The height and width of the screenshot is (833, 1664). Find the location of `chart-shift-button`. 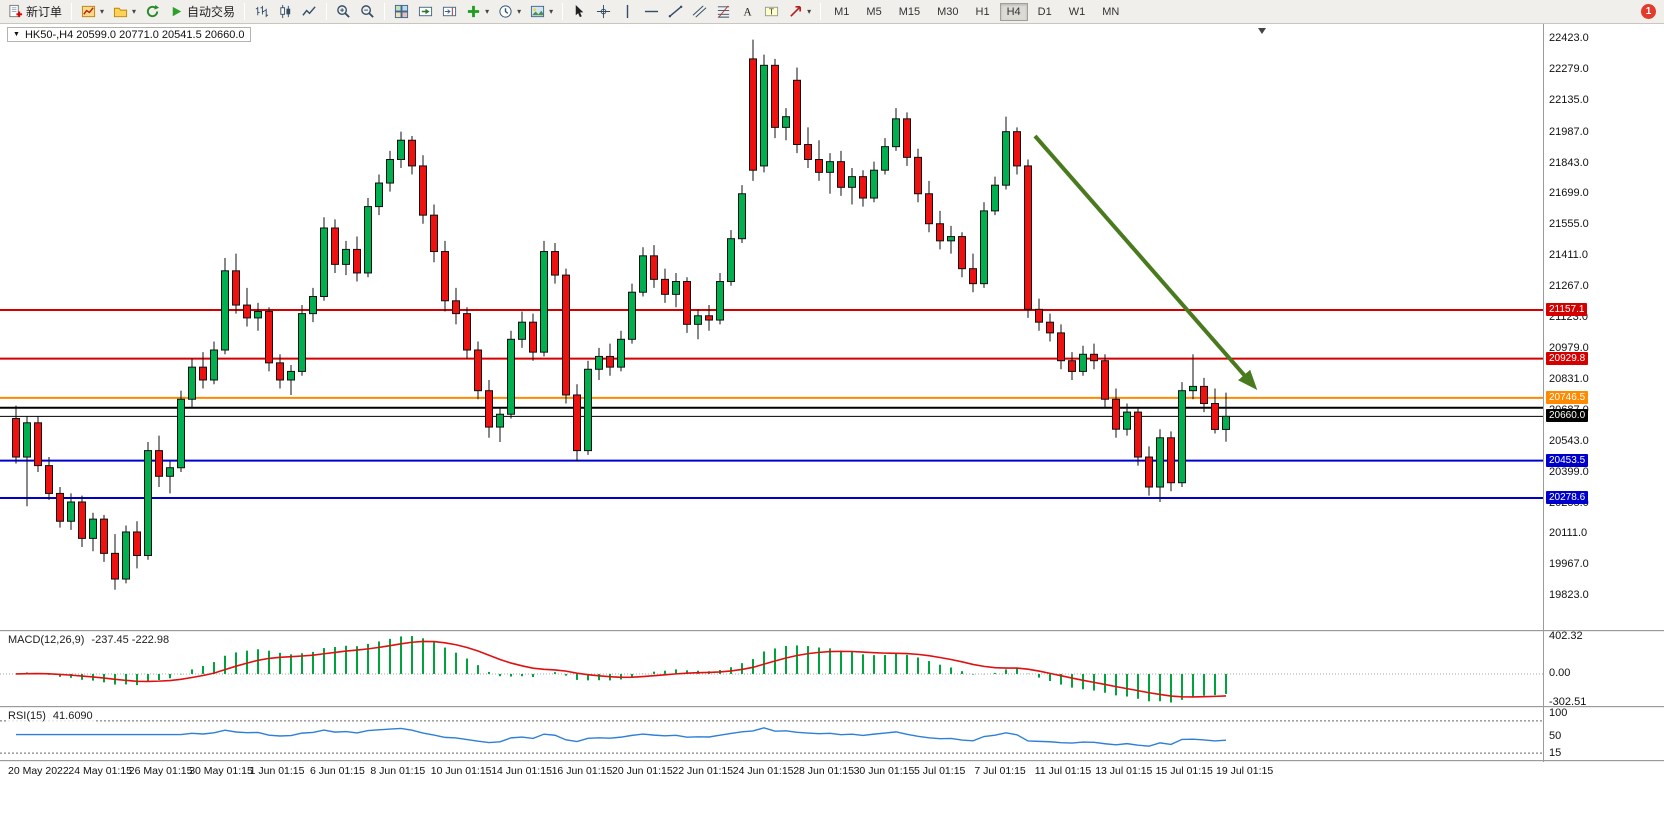

chart-shift-button is located at coordinates (449, 12).